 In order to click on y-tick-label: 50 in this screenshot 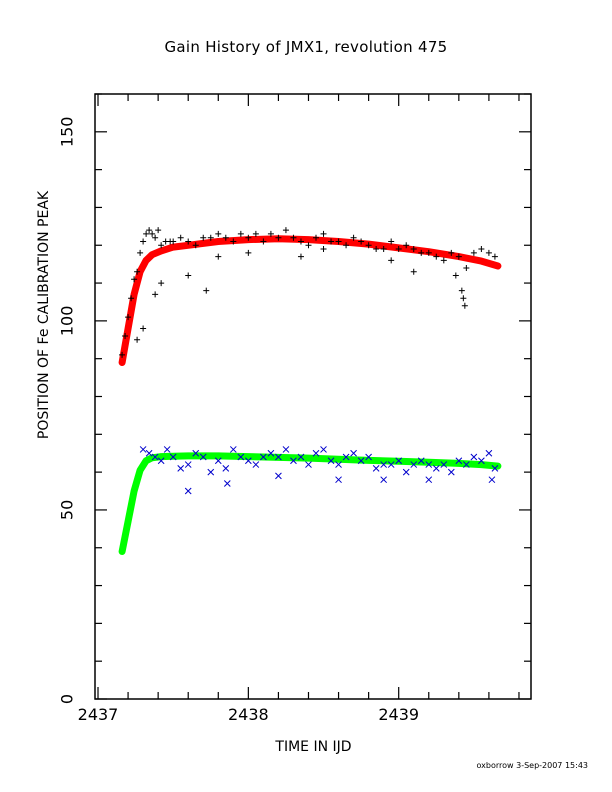, I will do `click(67, 510)`.